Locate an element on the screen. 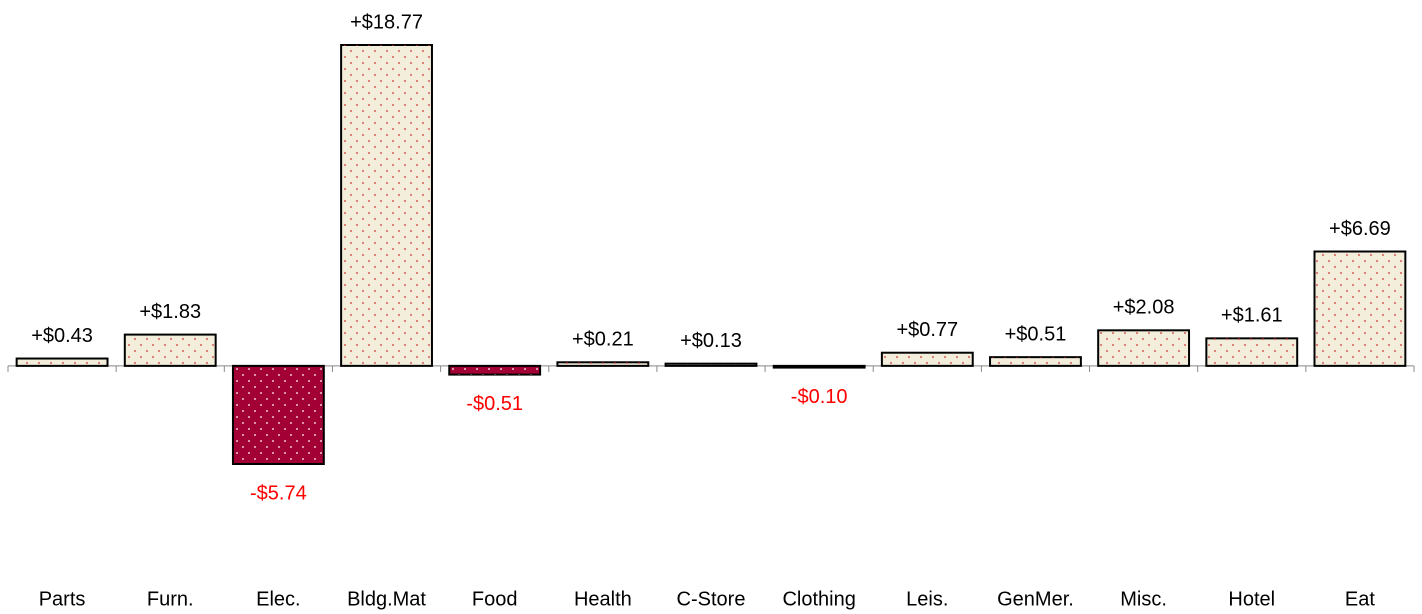  x-tick-label: Clothing is located at coordinates (818, 599).